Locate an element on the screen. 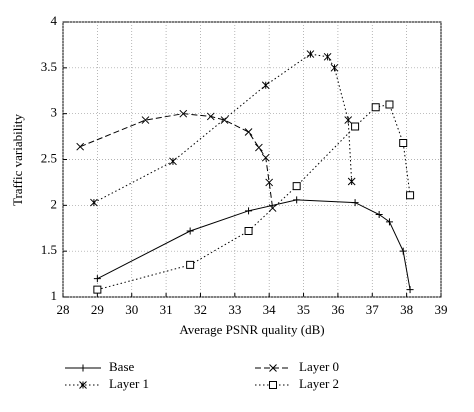  x-tick-label: 35 is located at coordinates (303, 309).